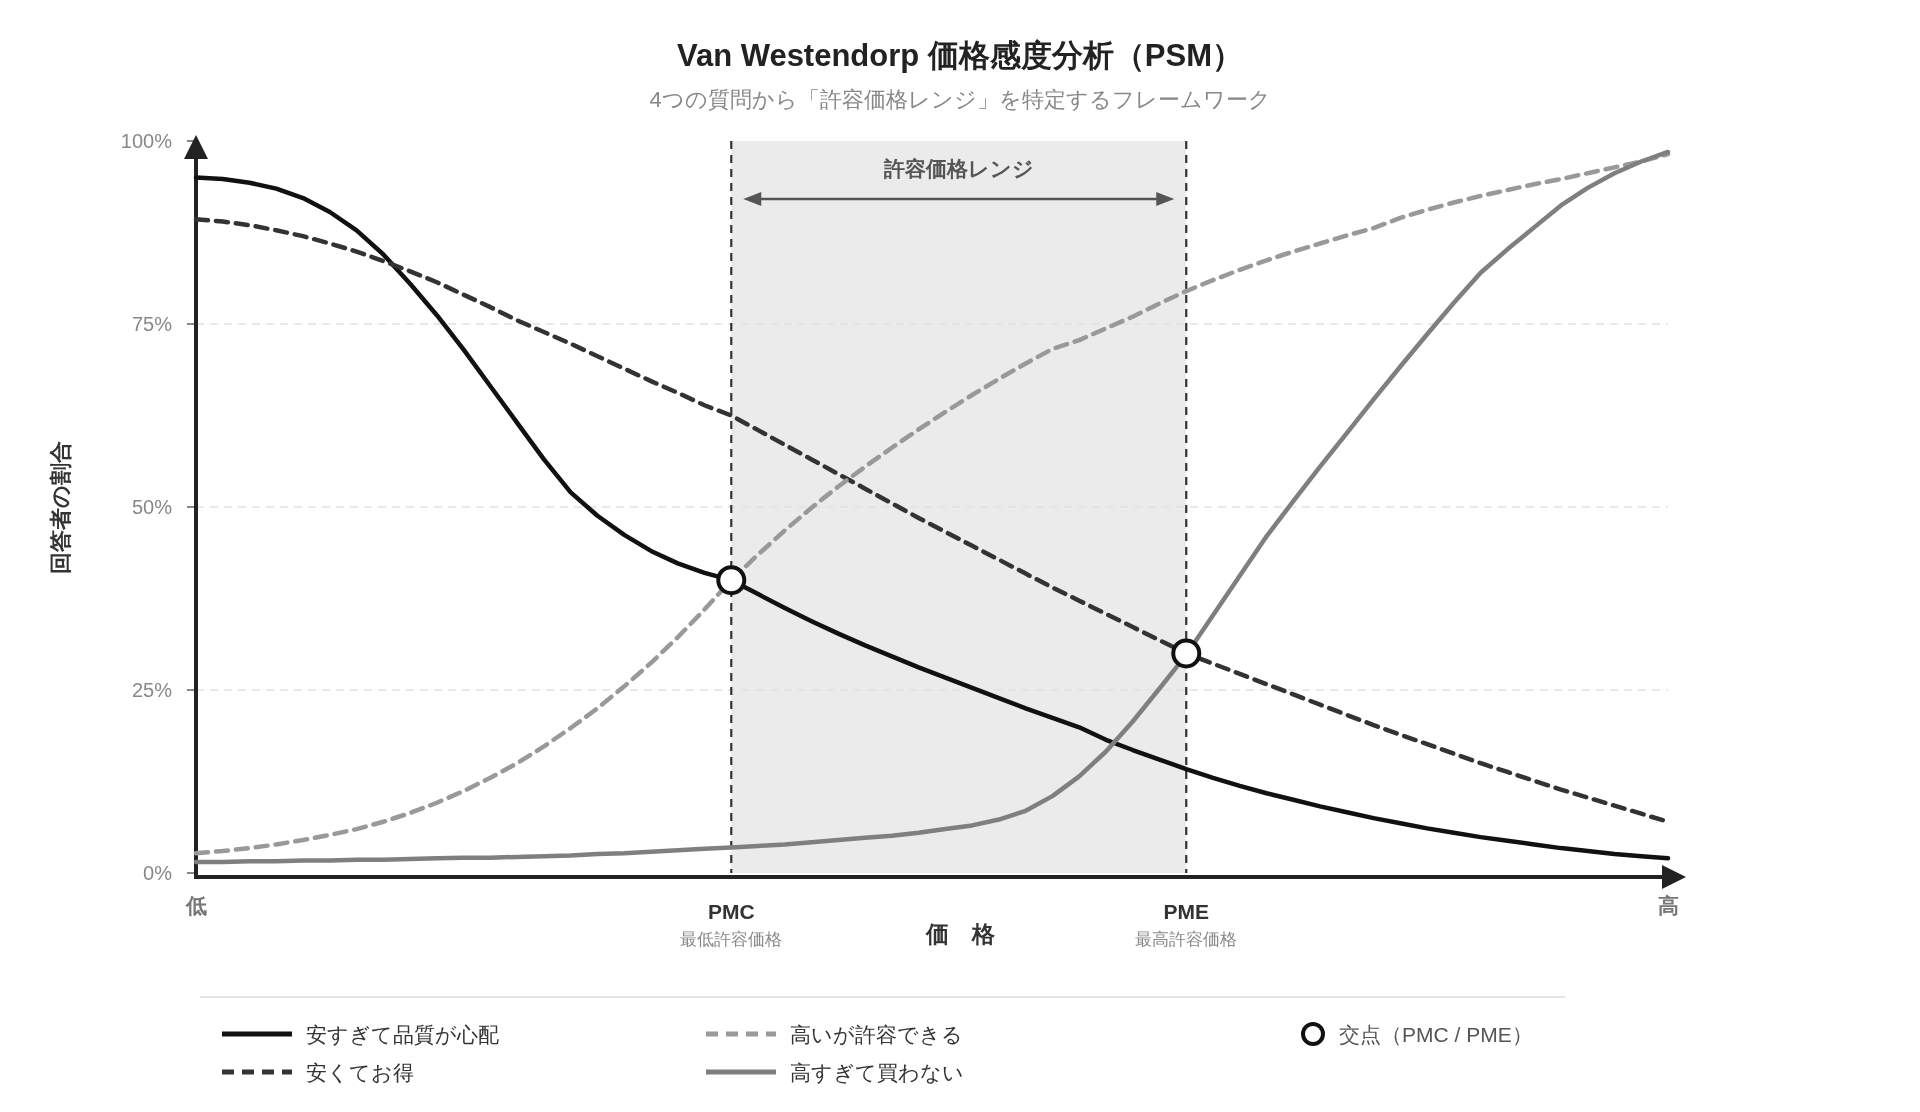  I want to click on x-tick-label: PMC, so click(731, 911).